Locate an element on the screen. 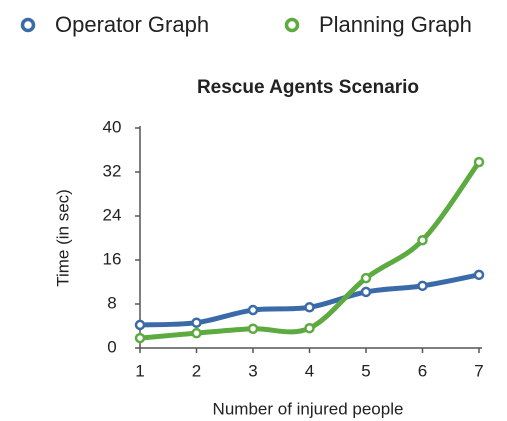 The image size is (507, 421). series-line is located at coordinates (309, 300).